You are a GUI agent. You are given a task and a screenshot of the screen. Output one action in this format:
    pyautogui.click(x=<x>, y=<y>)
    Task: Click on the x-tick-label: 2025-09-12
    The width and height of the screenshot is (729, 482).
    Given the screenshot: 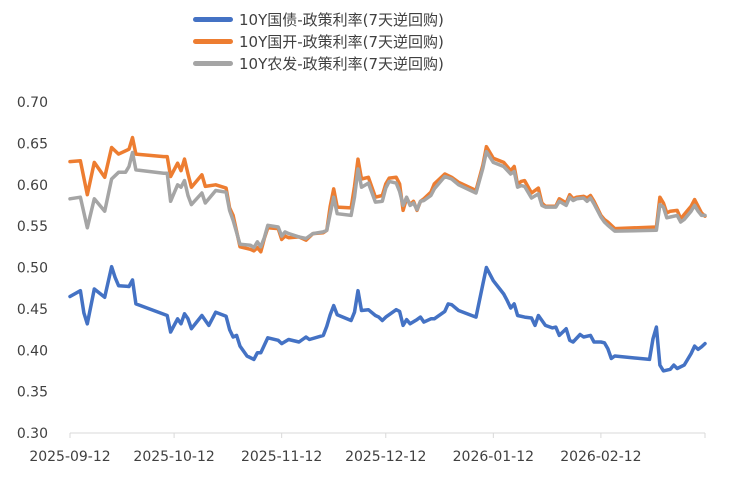 What is the action you would take?
    pyautogui.click(x=69, y=457)
    